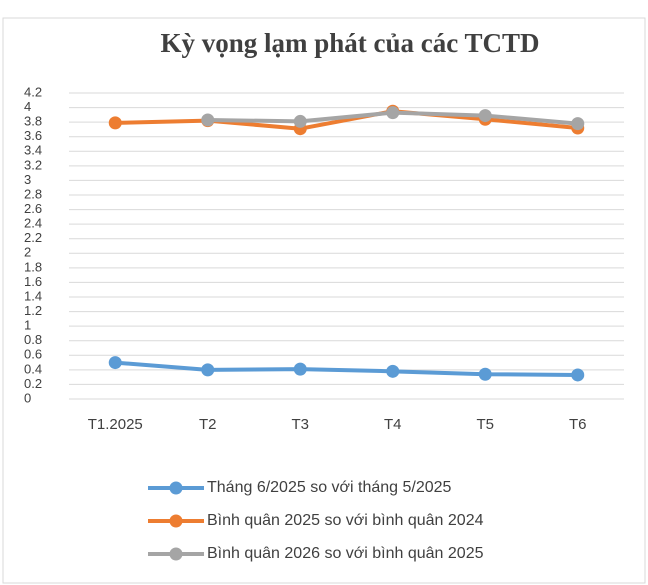 The image size is (648, 585). Describe the element at coordinates (33, 354) in the screenshot. I see `y-tick-label: 0.6` at that location.